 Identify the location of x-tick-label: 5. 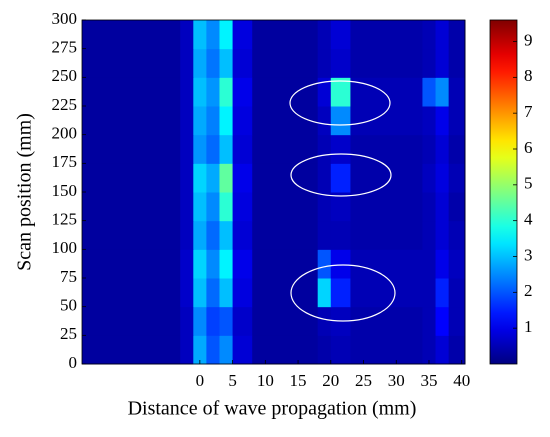
(232, 380).